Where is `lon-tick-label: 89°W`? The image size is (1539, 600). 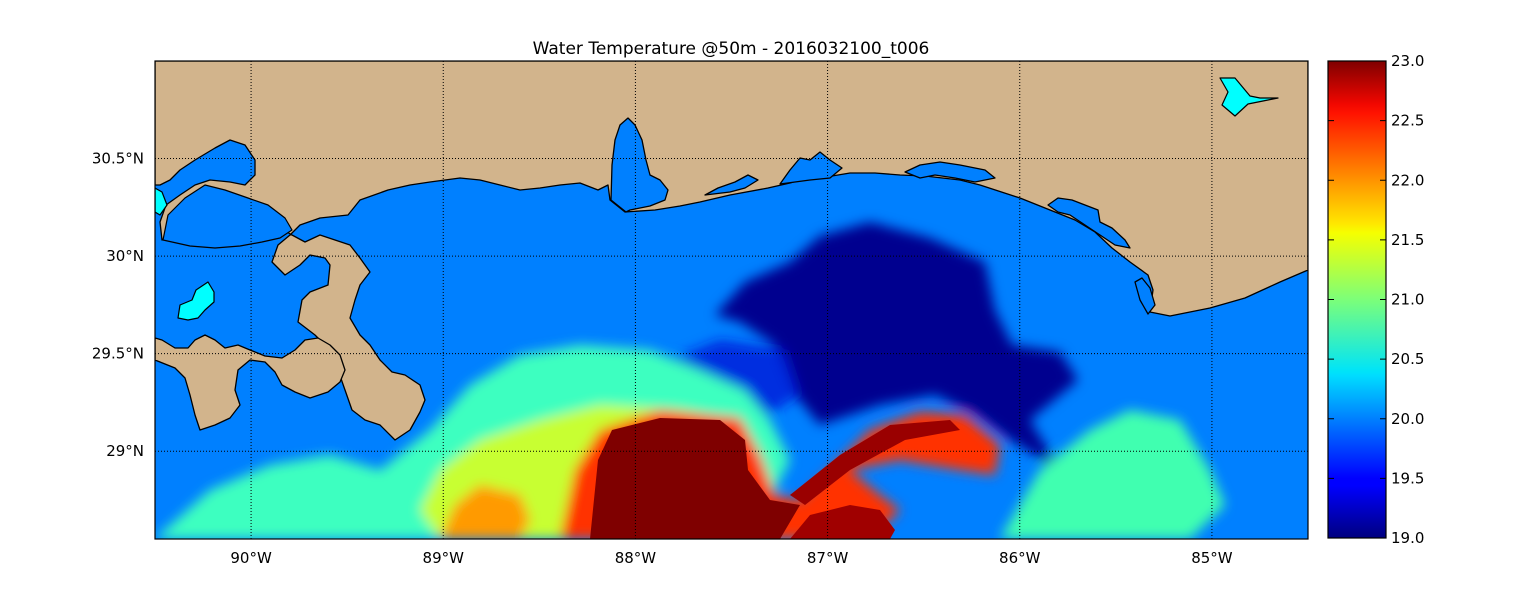 lon-tick-label: 89°W is located at coordinates (444, 558).